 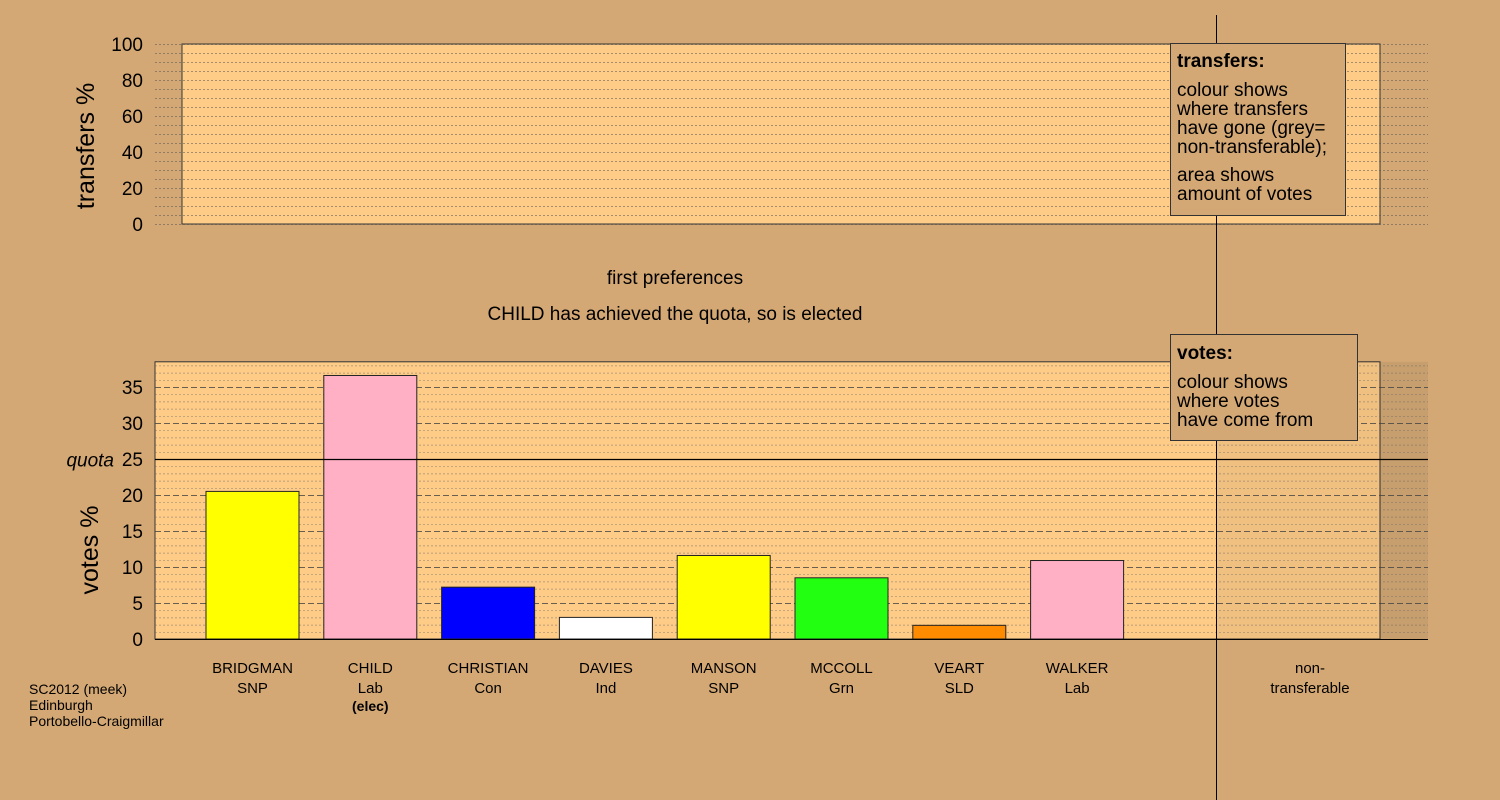 What do you see at coordinates (132, 460) in the screenshot?
I see `y-tick-label: 25` at bounding box center [132, 460].